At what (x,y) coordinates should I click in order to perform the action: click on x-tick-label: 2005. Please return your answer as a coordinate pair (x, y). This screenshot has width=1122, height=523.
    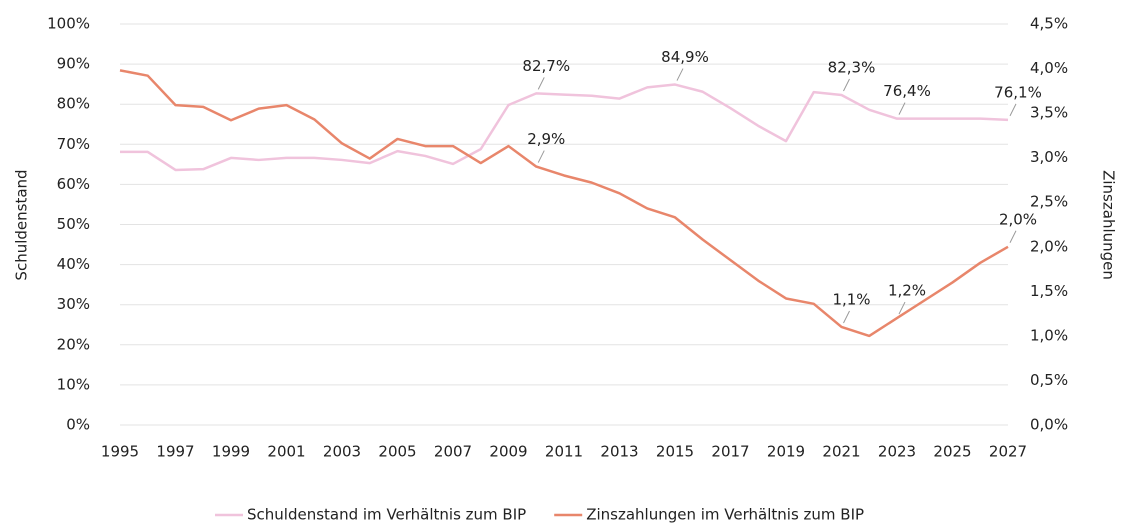
    Looking at the image, I should click on (397, 452).